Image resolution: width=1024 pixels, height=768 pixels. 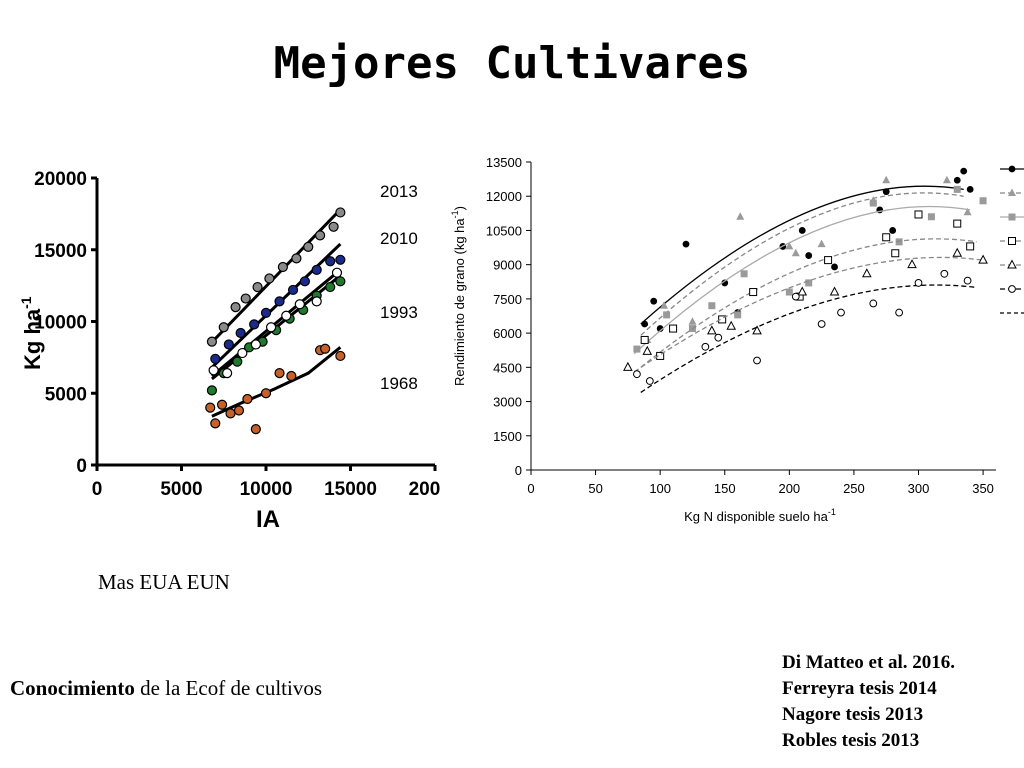 I want to click on reference-item: Nagore tesis 2013, so click(x=853, y=714).